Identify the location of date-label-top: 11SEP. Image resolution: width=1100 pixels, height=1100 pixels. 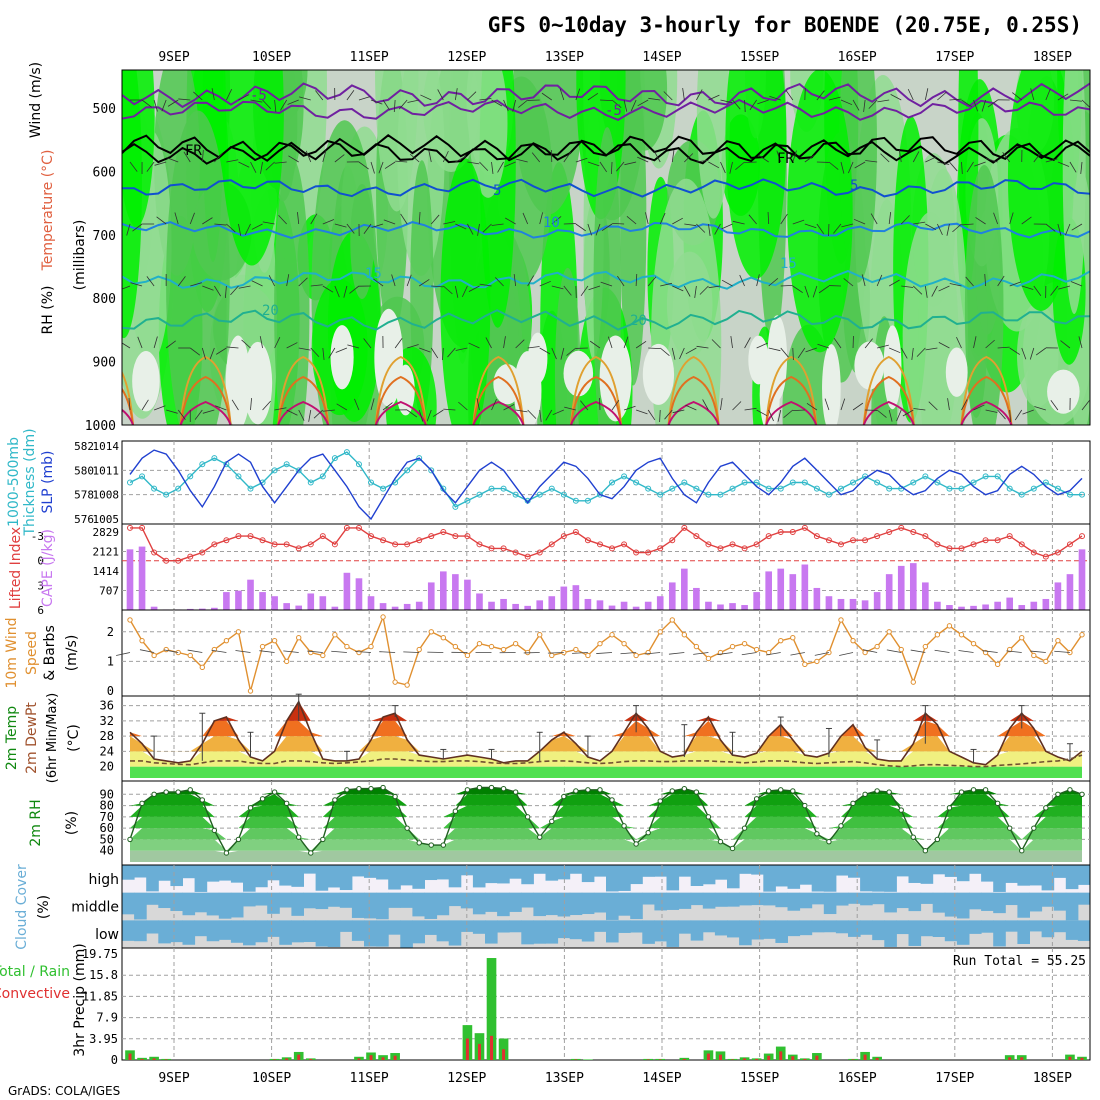
(369, 57).